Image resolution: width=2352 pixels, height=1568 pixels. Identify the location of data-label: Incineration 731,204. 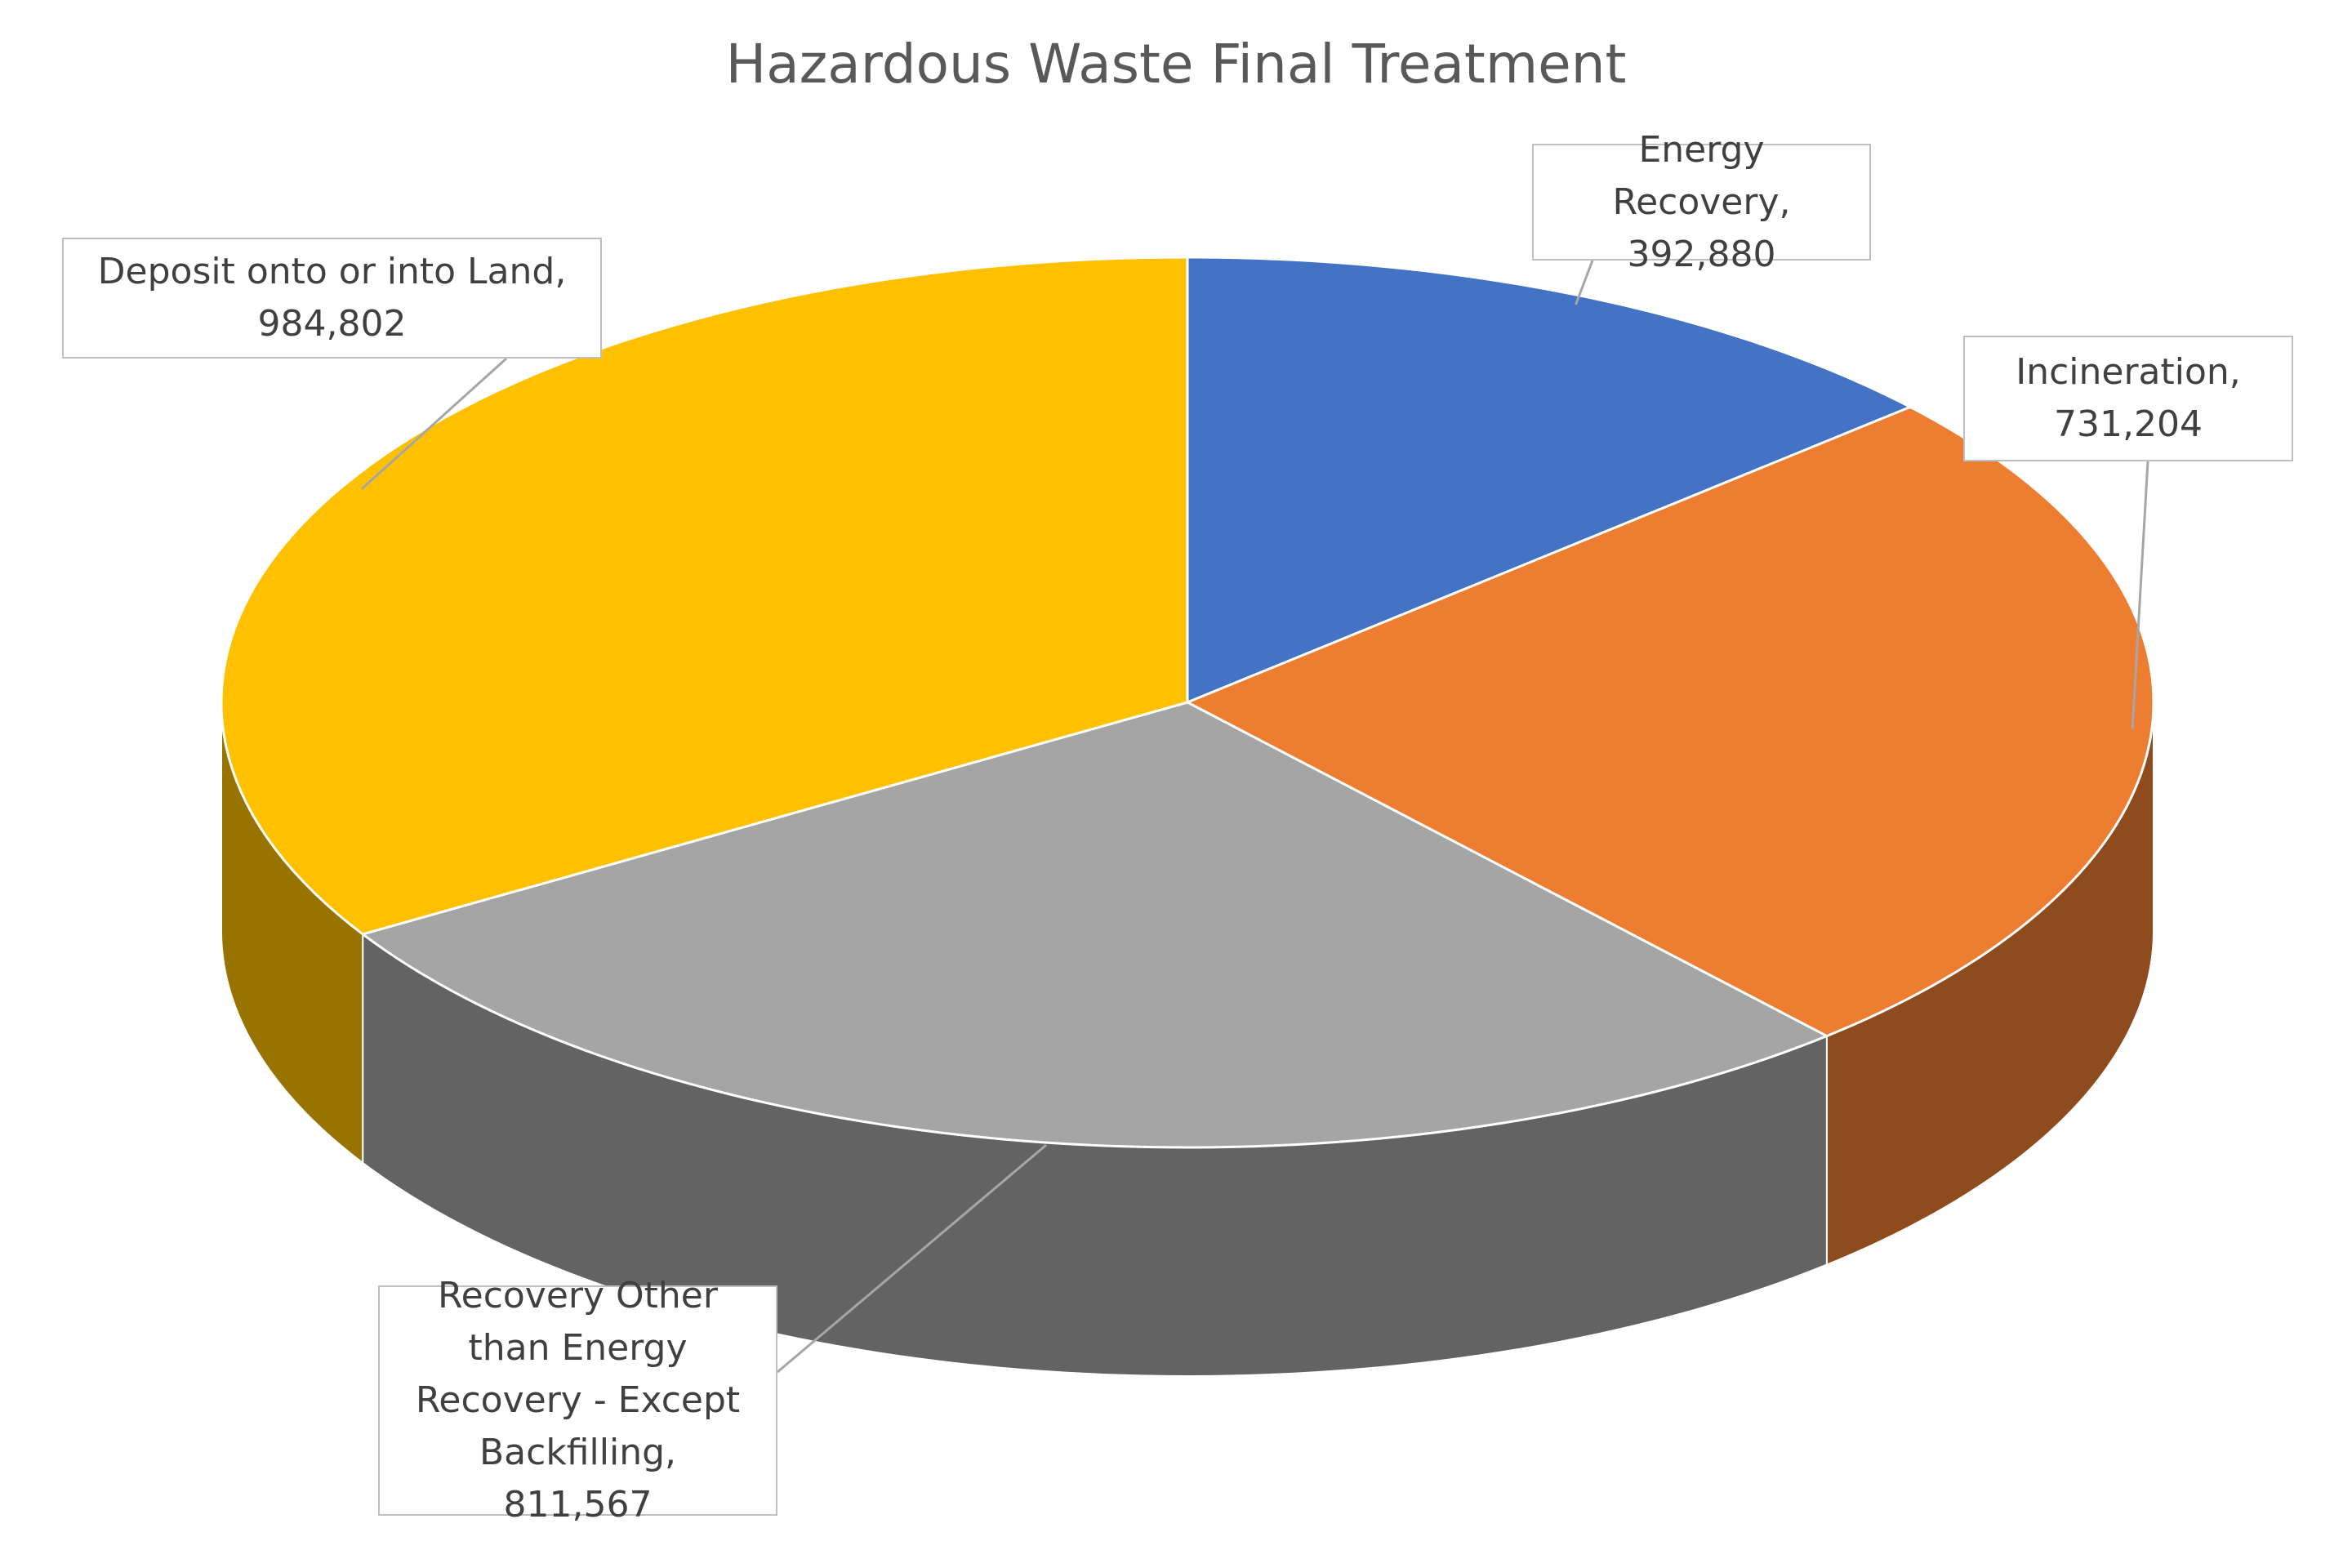
(2128, 398).